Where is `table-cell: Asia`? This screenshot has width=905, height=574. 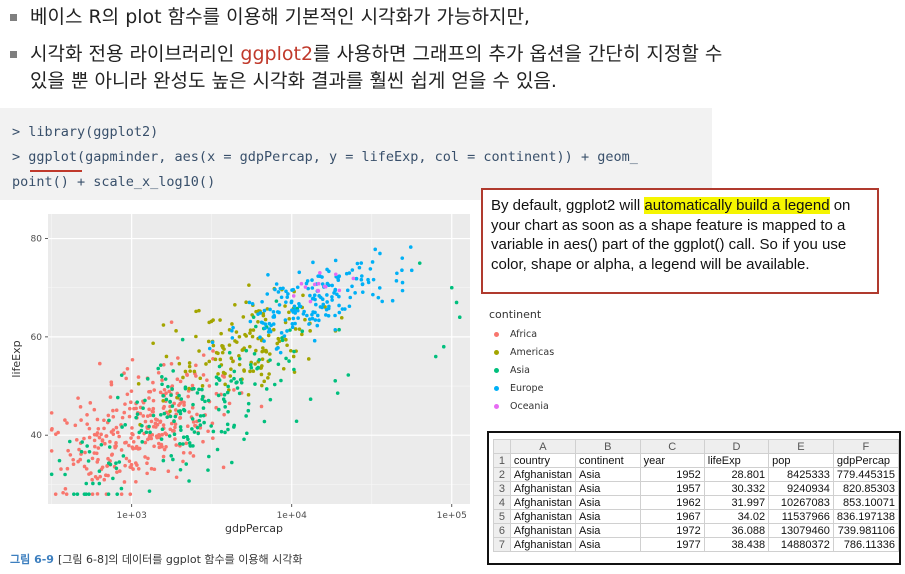
table-cell: Asia is located at coordinates (608, 544).